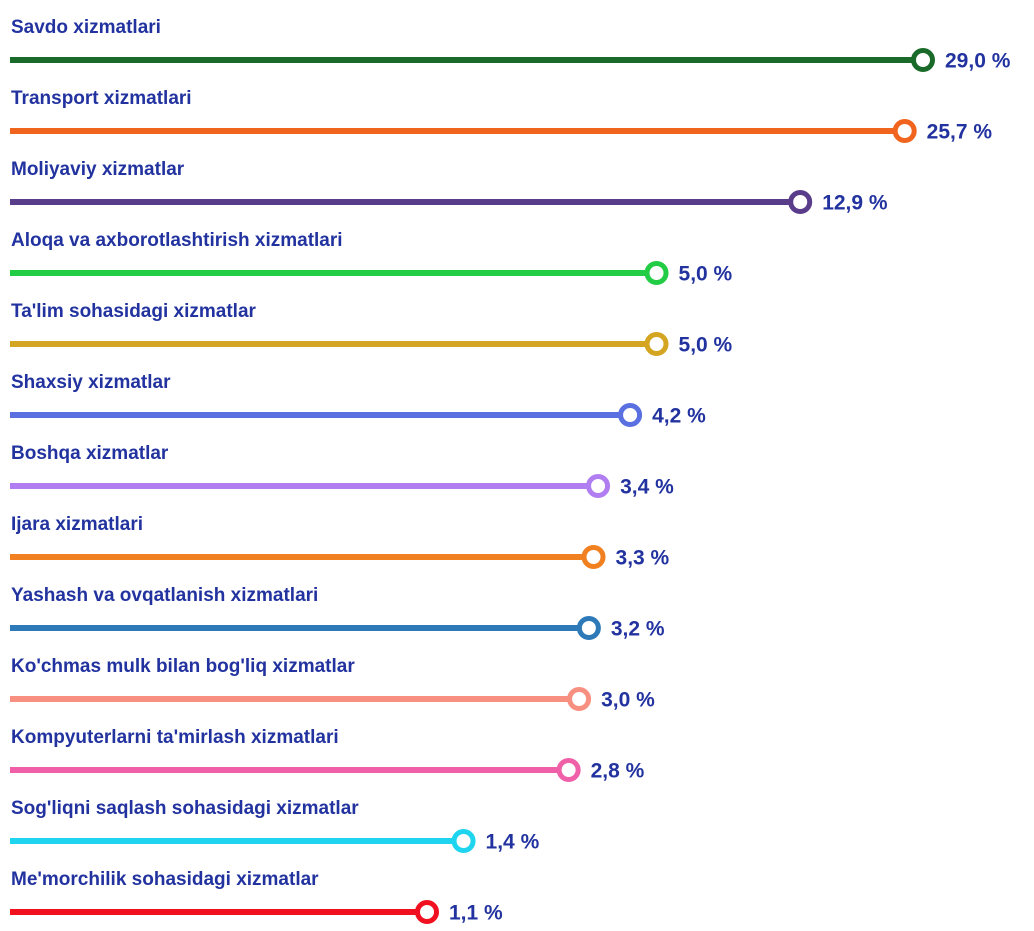 The image size is (1034, 931). I want to click on value-label: 1,4 %, so click(513, 842).